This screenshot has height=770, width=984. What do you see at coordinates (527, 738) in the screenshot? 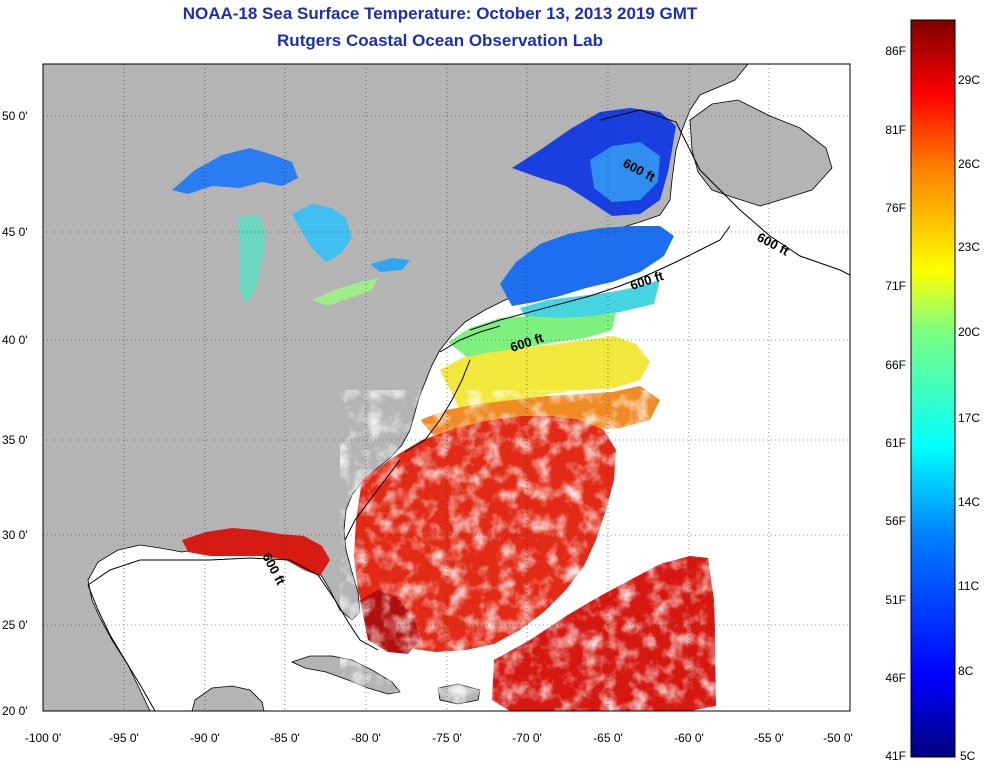
I see `lon-label: -70 0'` at bounding box center [527, 738].